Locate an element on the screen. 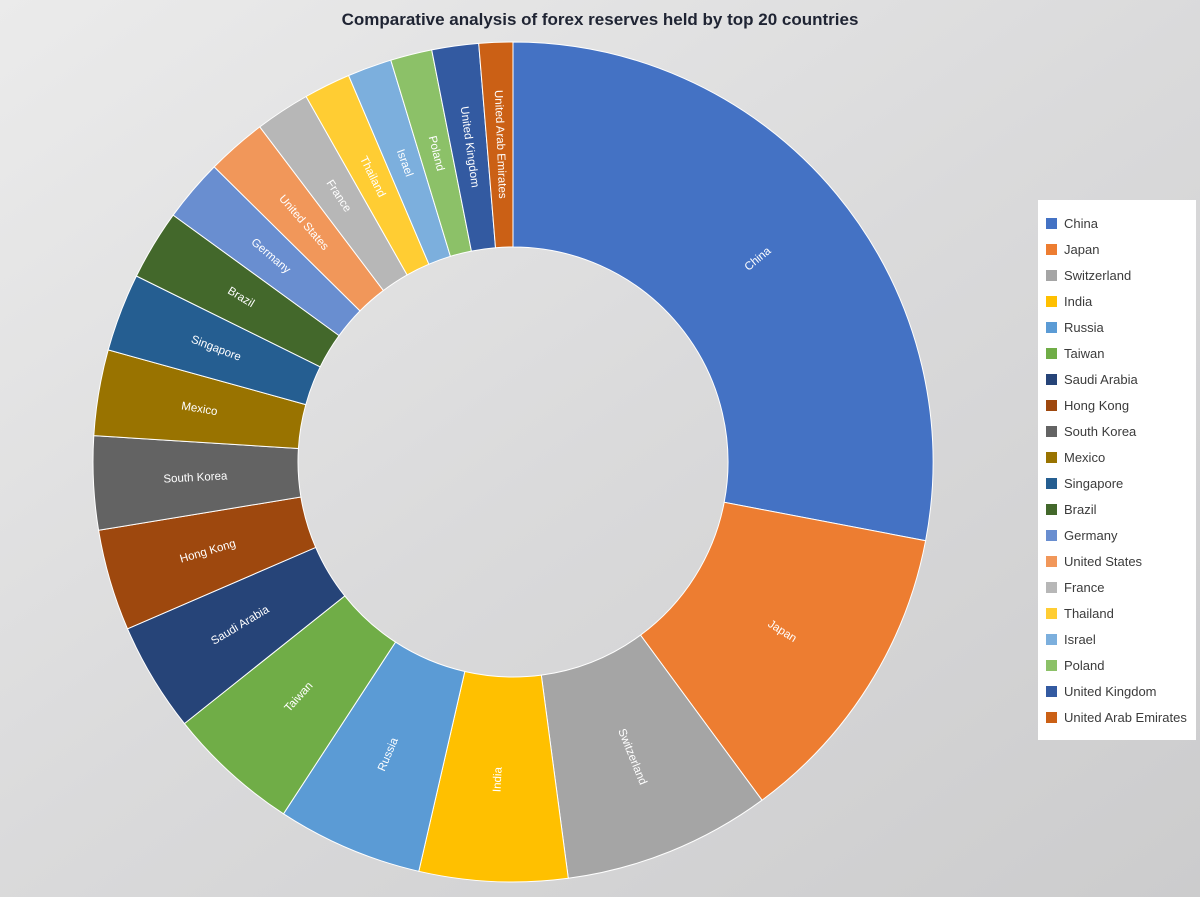 This screenshot has width=1200, height=897. legend-swatch-united-kingdom is located at coordinates (1051, 691).